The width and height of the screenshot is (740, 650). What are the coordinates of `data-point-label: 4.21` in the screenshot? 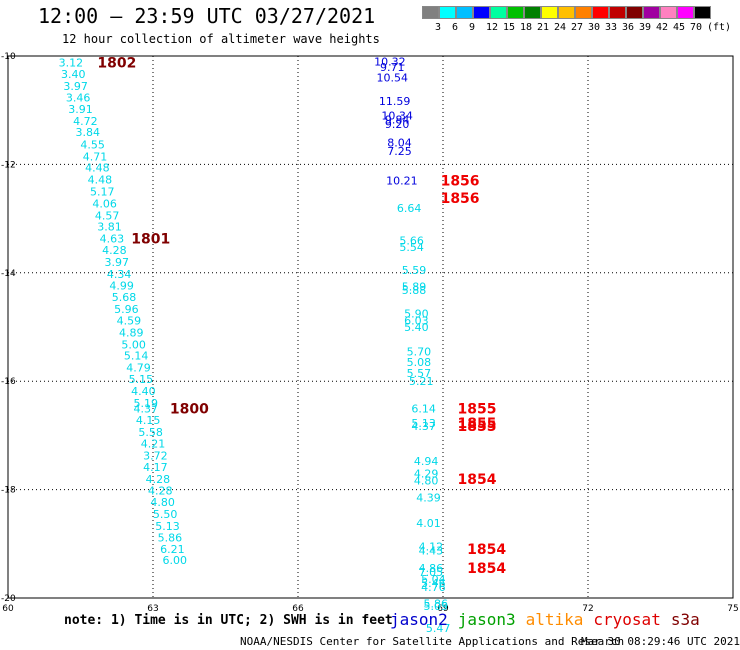 It's located at (153, 444).